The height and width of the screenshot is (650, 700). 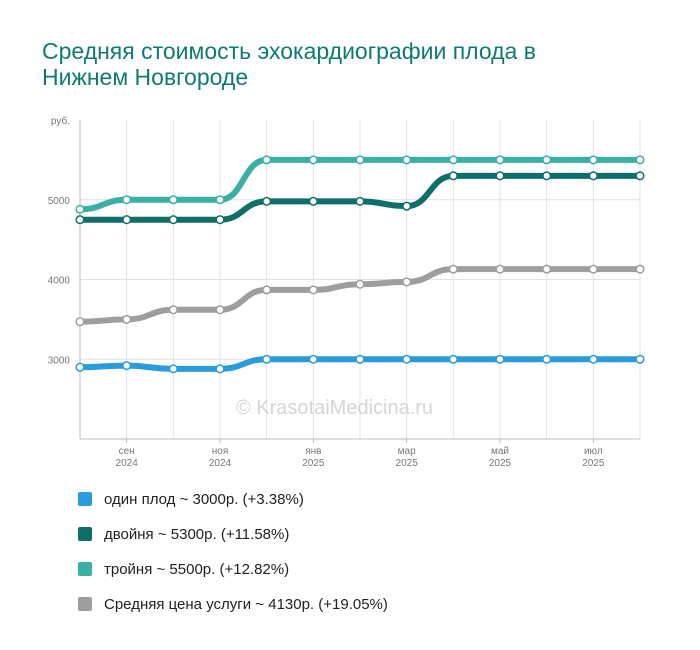 I want to click on legend-label: один плод ~ 3000р. (+3.38%), so click(x=204, y=499).